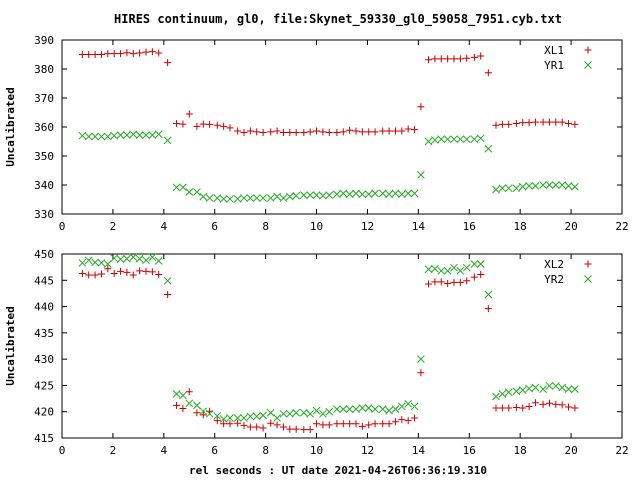  What do you see at coordinates (570, 226) in the screenshot?
I see `x-tick-label: 20` at bounding box center [570, 226].